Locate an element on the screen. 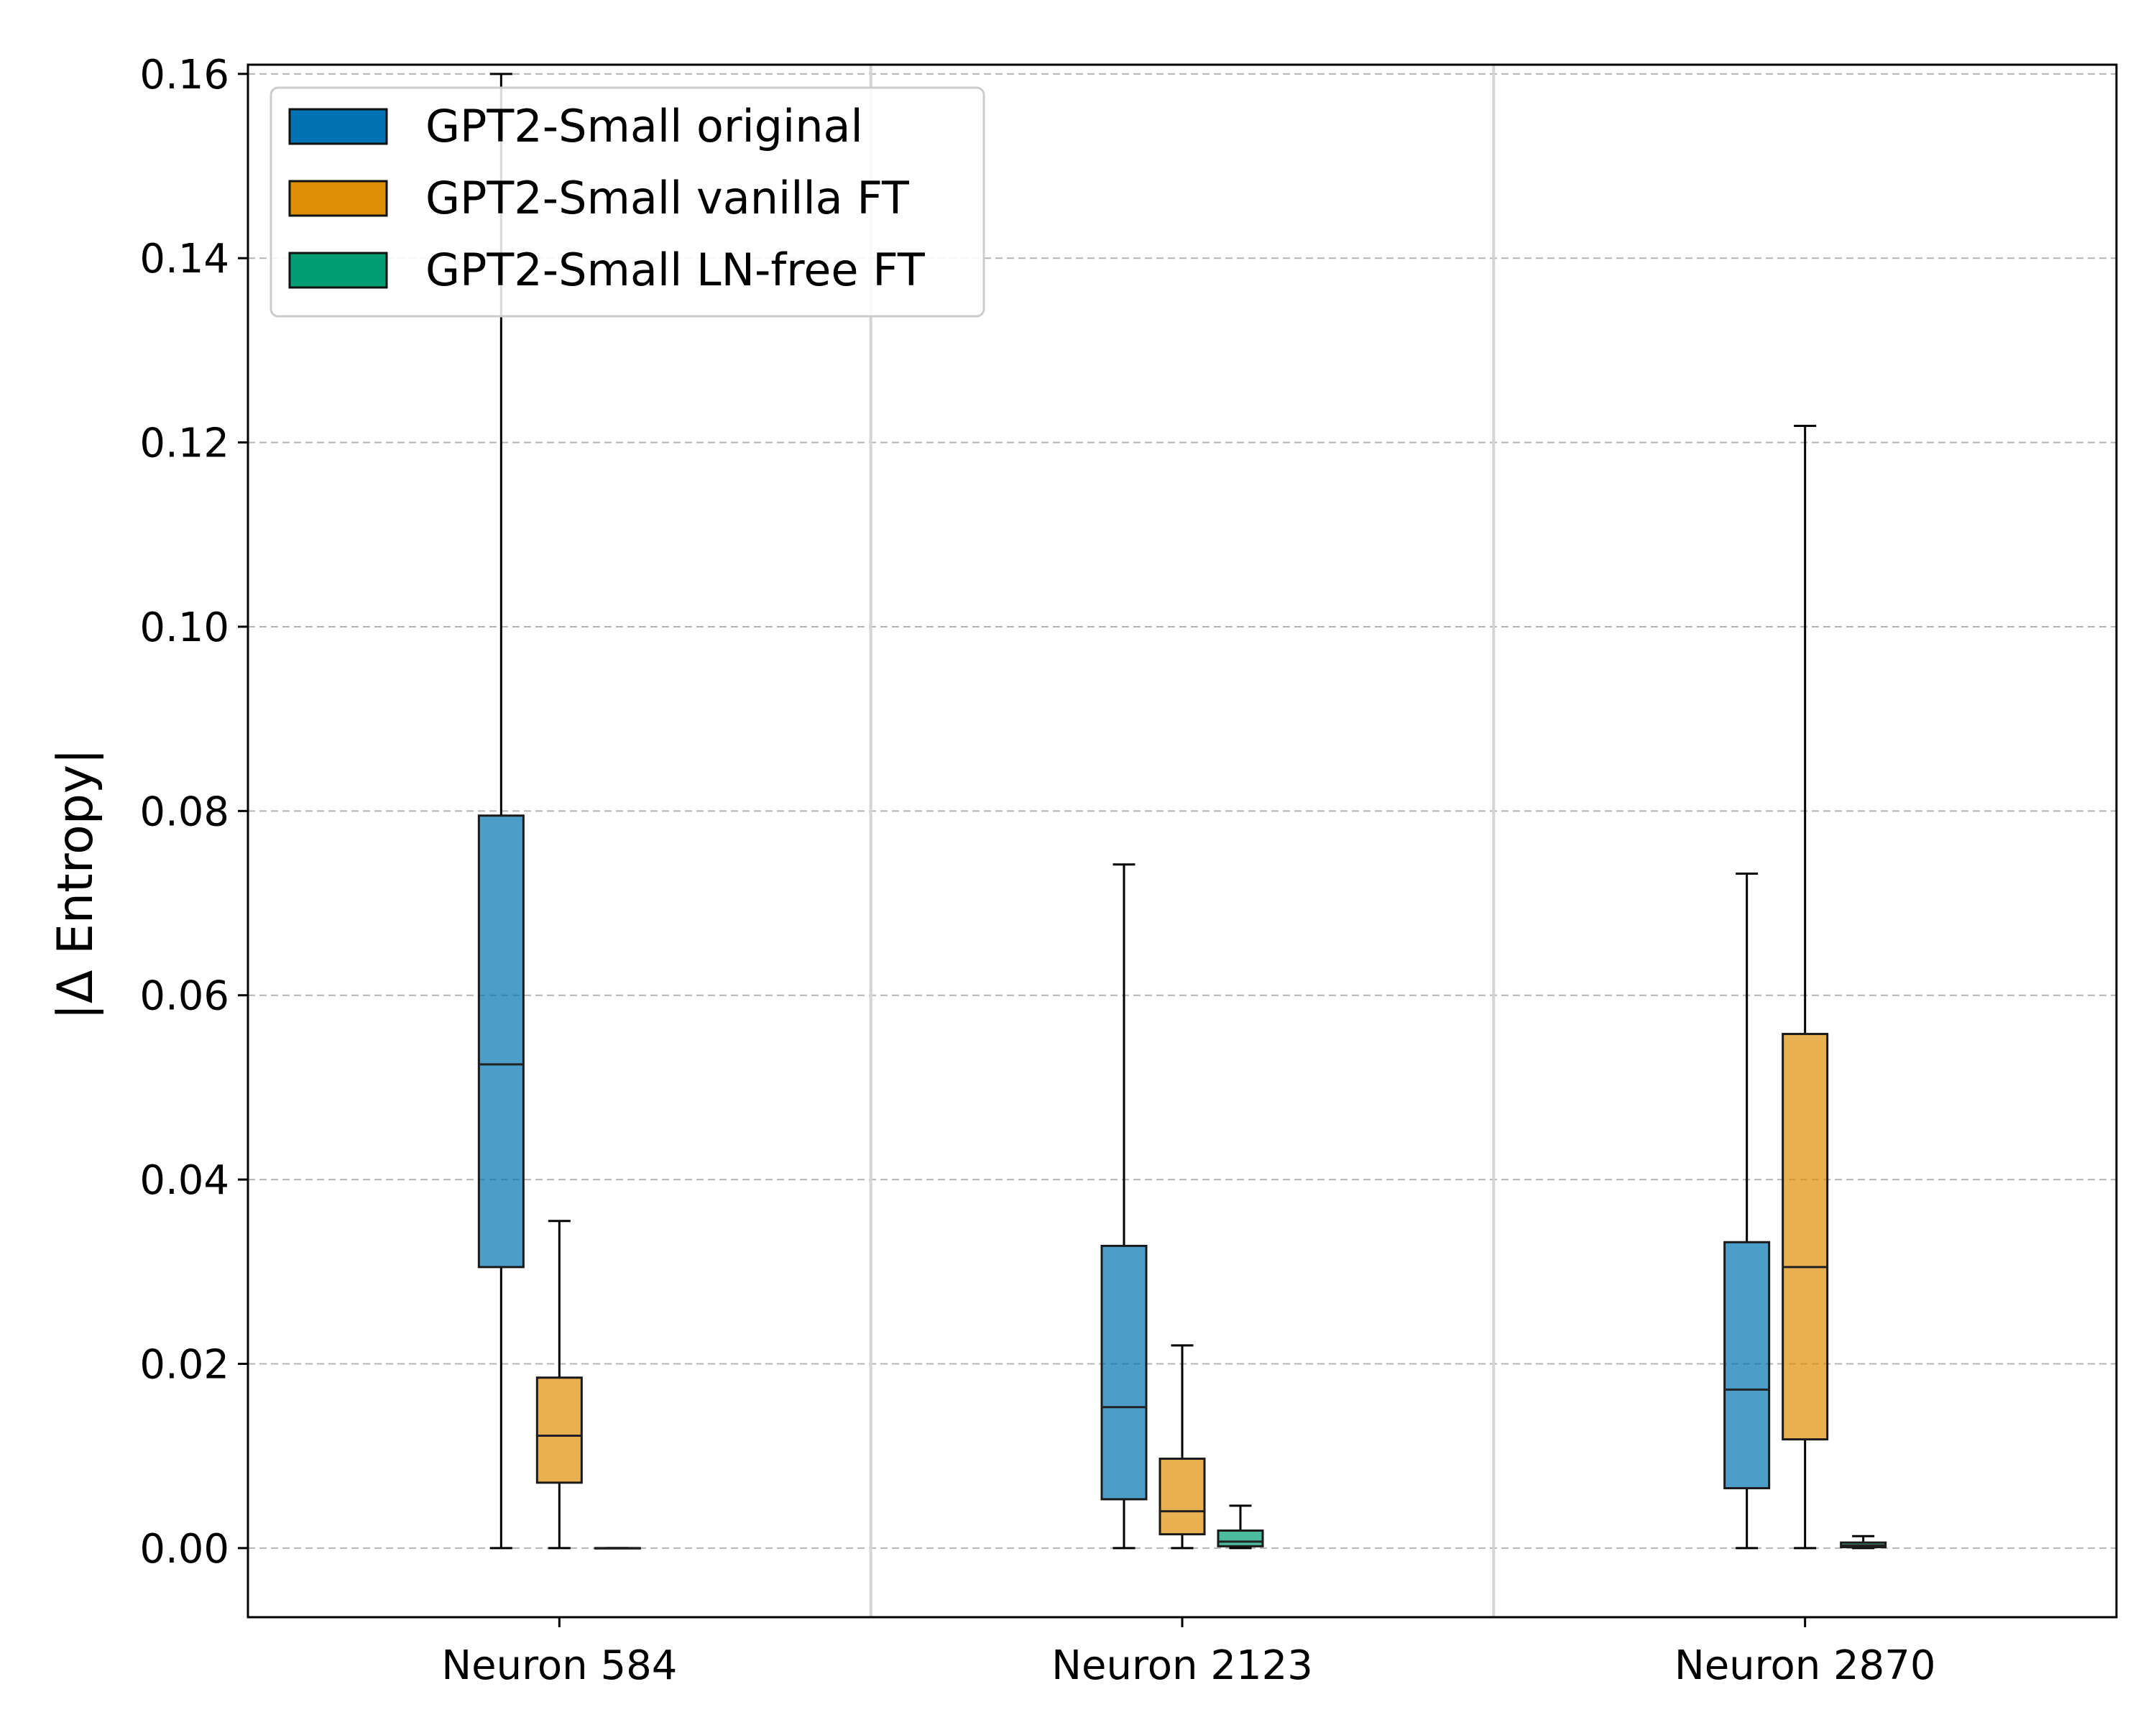  y-axis-label: |Δ Entropy| is located at coordinates (75, 884).